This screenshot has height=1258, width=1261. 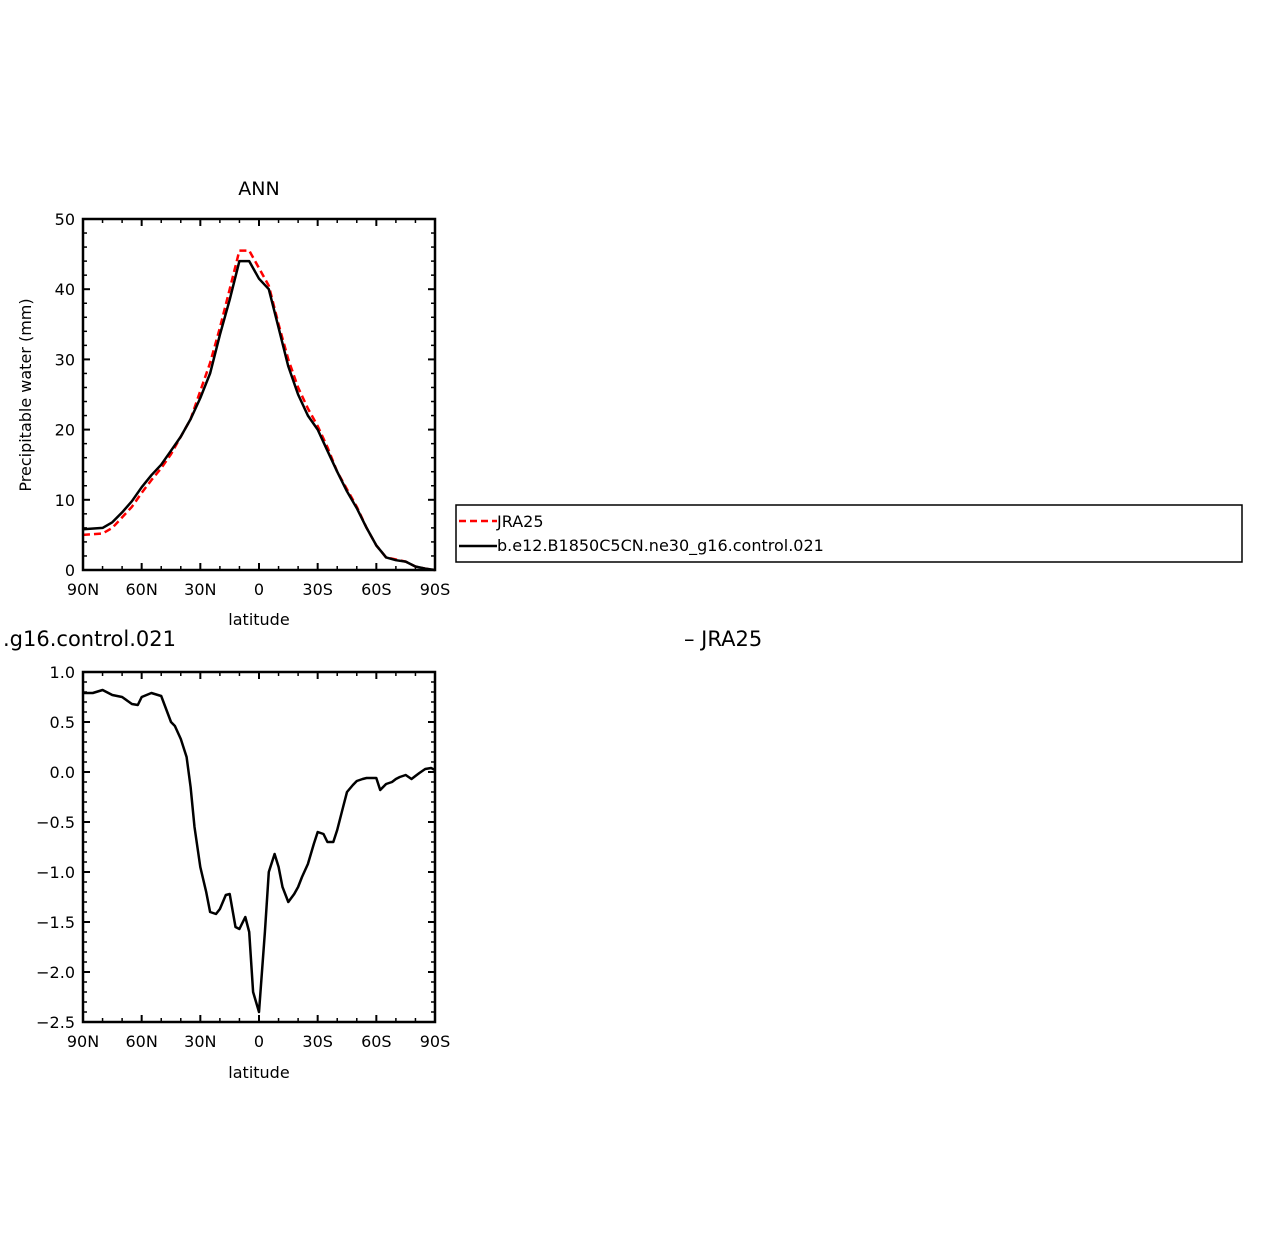 I want to click on bottom-x-tick-label: 0, so click(x=259, y=1041).